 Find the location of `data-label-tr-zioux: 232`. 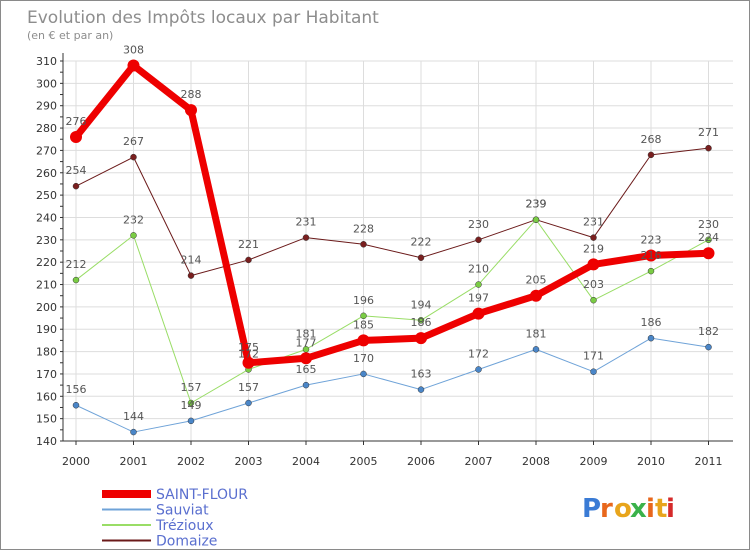

data-label-tr-zioux: 232 is located at coordinates (133, 219).